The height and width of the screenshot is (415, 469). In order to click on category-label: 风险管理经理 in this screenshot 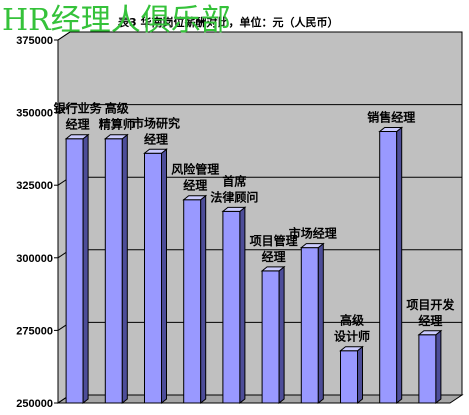, I will do `click(195, 177)`.